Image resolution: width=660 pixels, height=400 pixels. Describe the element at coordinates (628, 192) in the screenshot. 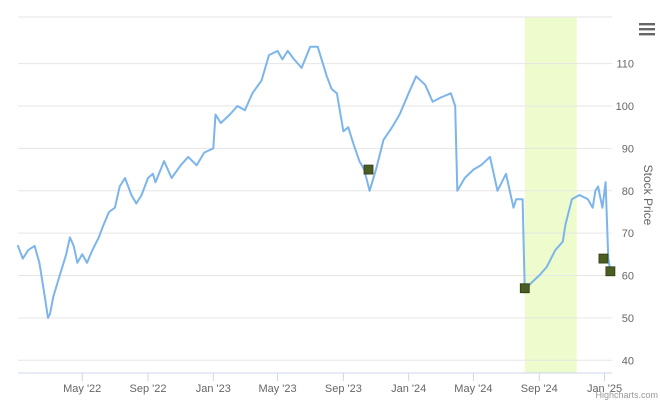

I see `y-tick-label: 80` at that location.